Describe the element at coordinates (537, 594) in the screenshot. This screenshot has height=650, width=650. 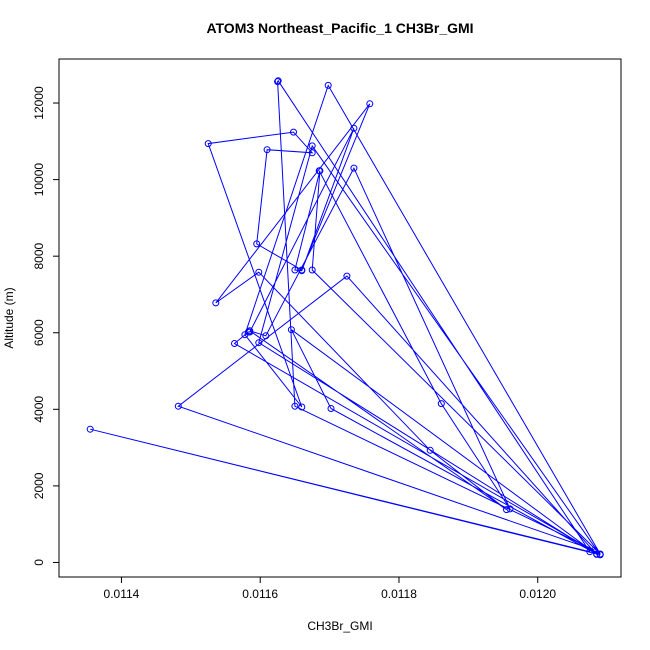
I see `x-tick-label: 0.0120` at that location.